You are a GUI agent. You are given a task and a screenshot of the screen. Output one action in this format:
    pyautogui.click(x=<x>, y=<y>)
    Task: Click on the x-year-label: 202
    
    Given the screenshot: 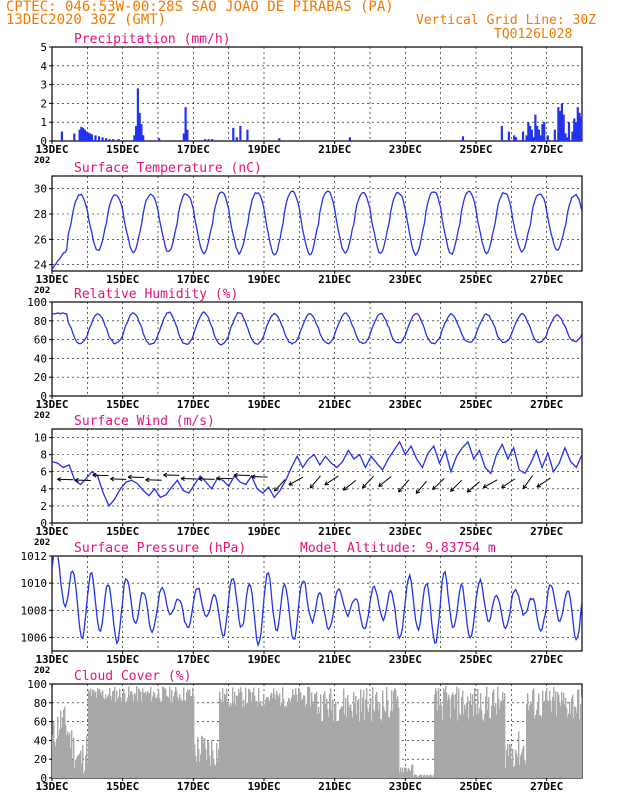 What is the action you would take?
    pyautogui.click(x=42, y=671)
    